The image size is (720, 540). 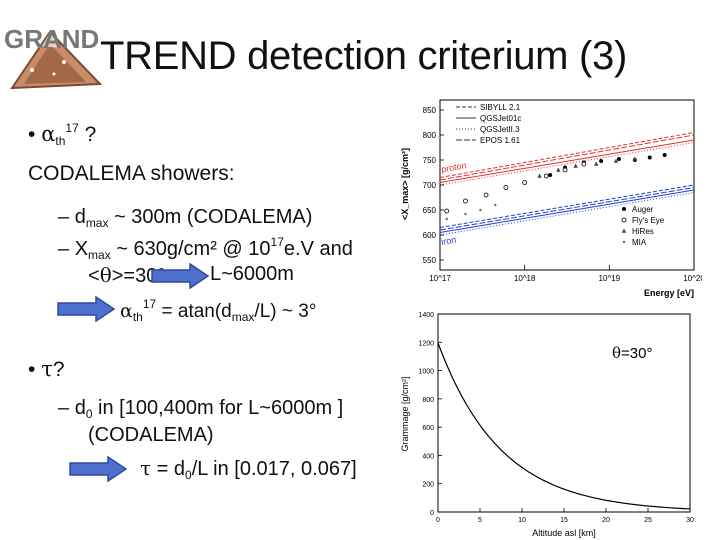 I want to click on distance-value: L~6000m, so click(x=252, y=274).